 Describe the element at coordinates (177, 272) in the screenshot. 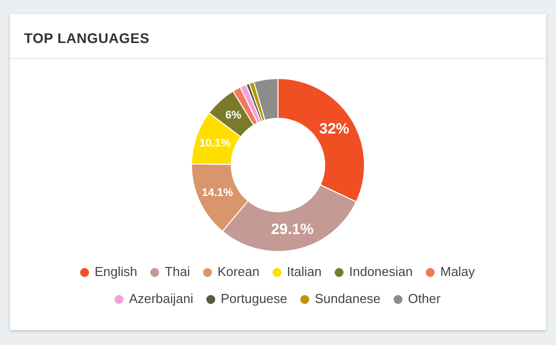

I see `legend-label: Thai` at that location.